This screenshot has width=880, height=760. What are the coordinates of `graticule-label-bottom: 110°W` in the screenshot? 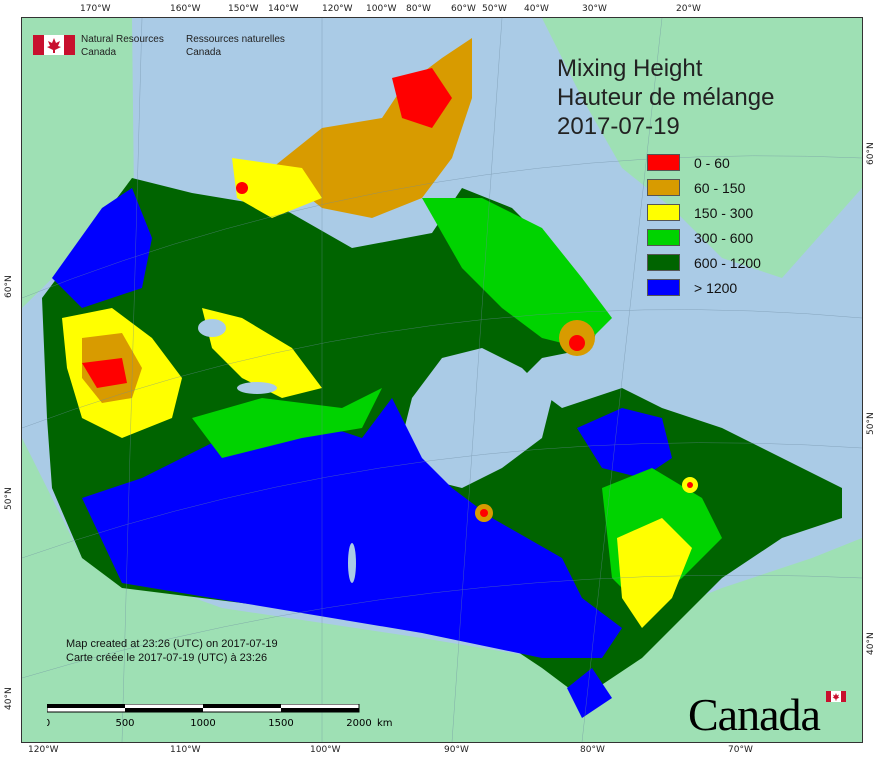 It's located at (185, 750).